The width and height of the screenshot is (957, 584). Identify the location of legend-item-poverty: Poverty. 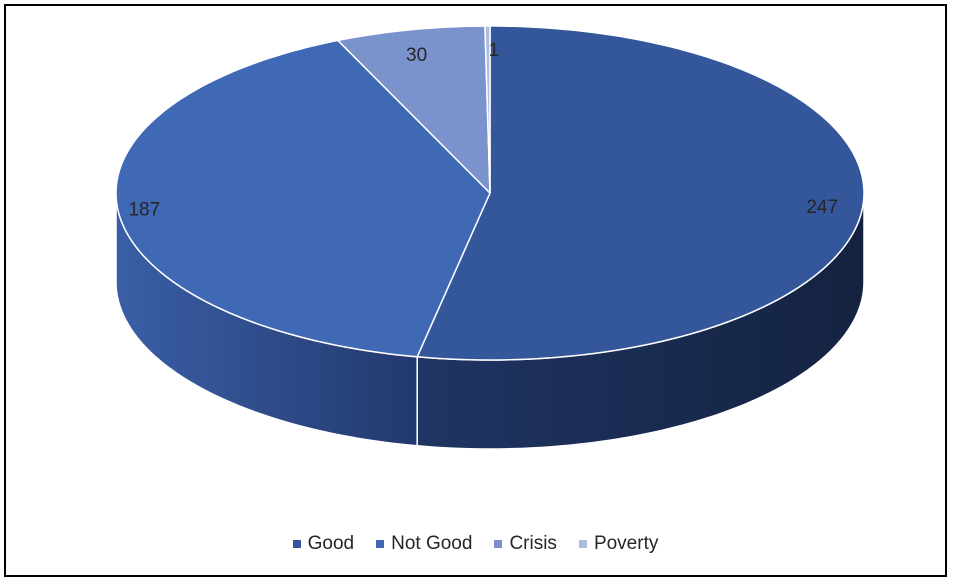
(618, 544).